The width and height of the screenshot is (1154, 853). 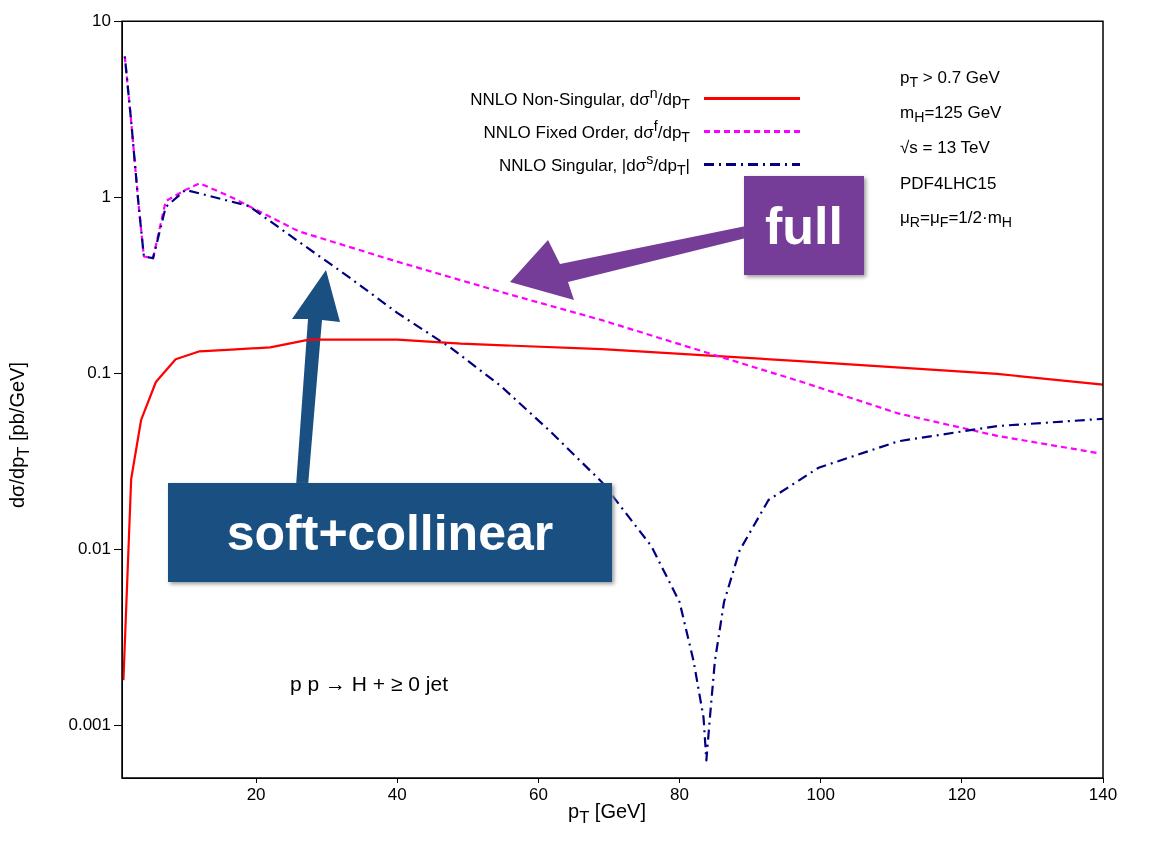 I want to click on annotation: full, so click(x=804, y=225).